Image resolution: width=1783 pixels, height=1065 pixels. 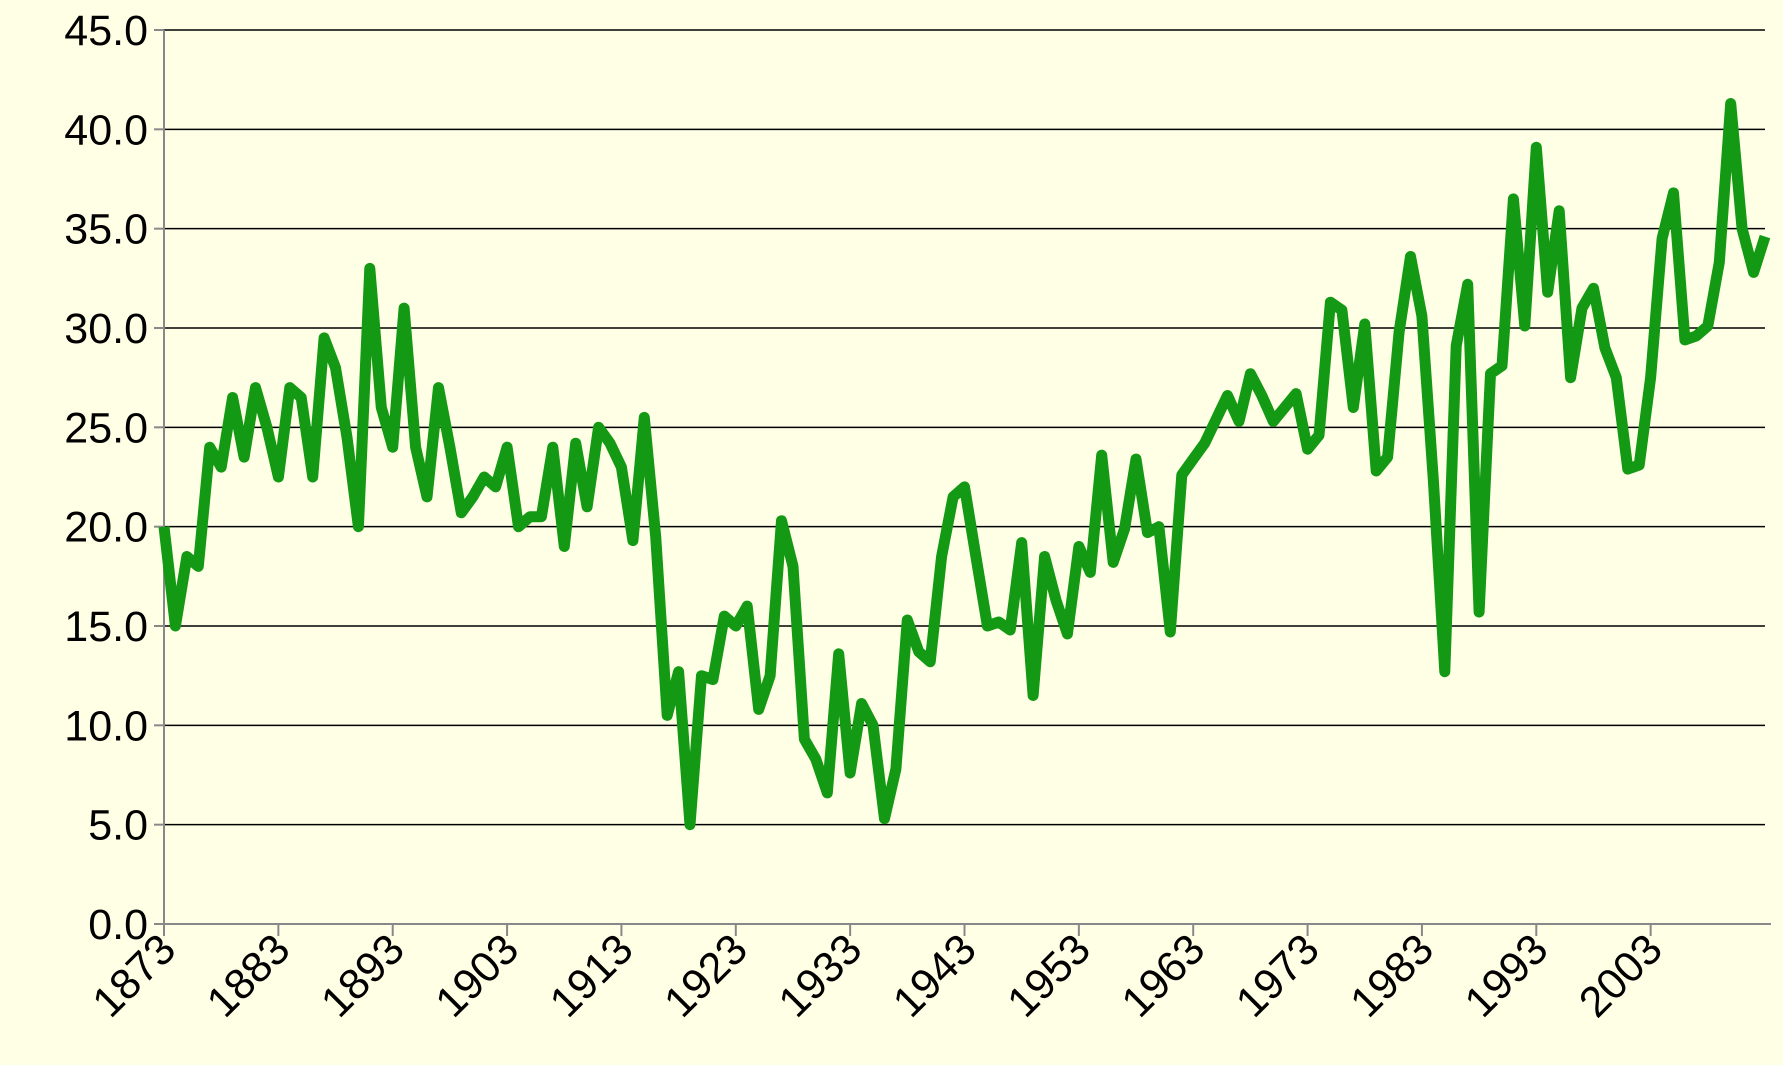 What do you see at coordinates (1164, 976) in the screenshot?
I see `x-tick-label: 1963` at bounding box center [1164, 976].